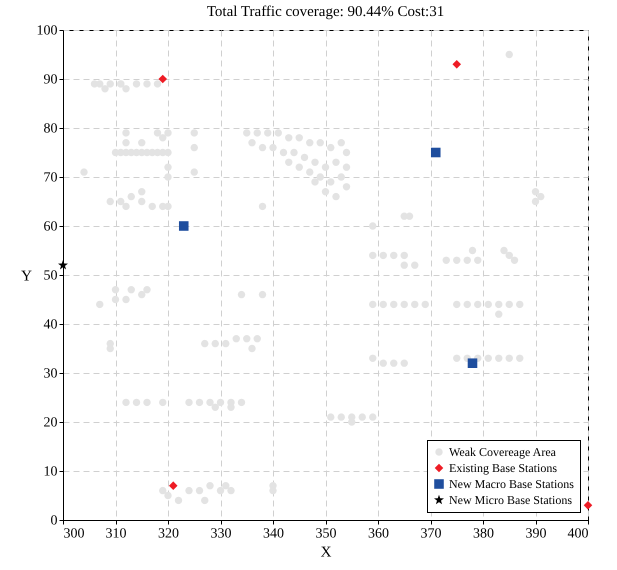  I want to click on y-tick-label: 0, so click(54, 521).